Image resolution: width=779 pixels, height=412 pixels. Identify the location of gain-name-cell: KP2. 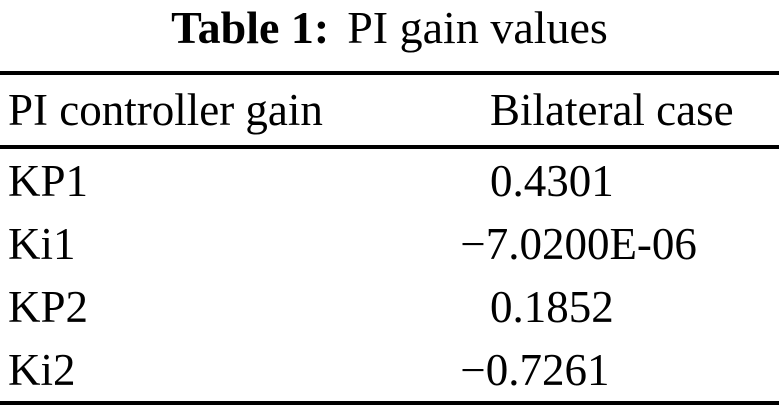
(48, 306).